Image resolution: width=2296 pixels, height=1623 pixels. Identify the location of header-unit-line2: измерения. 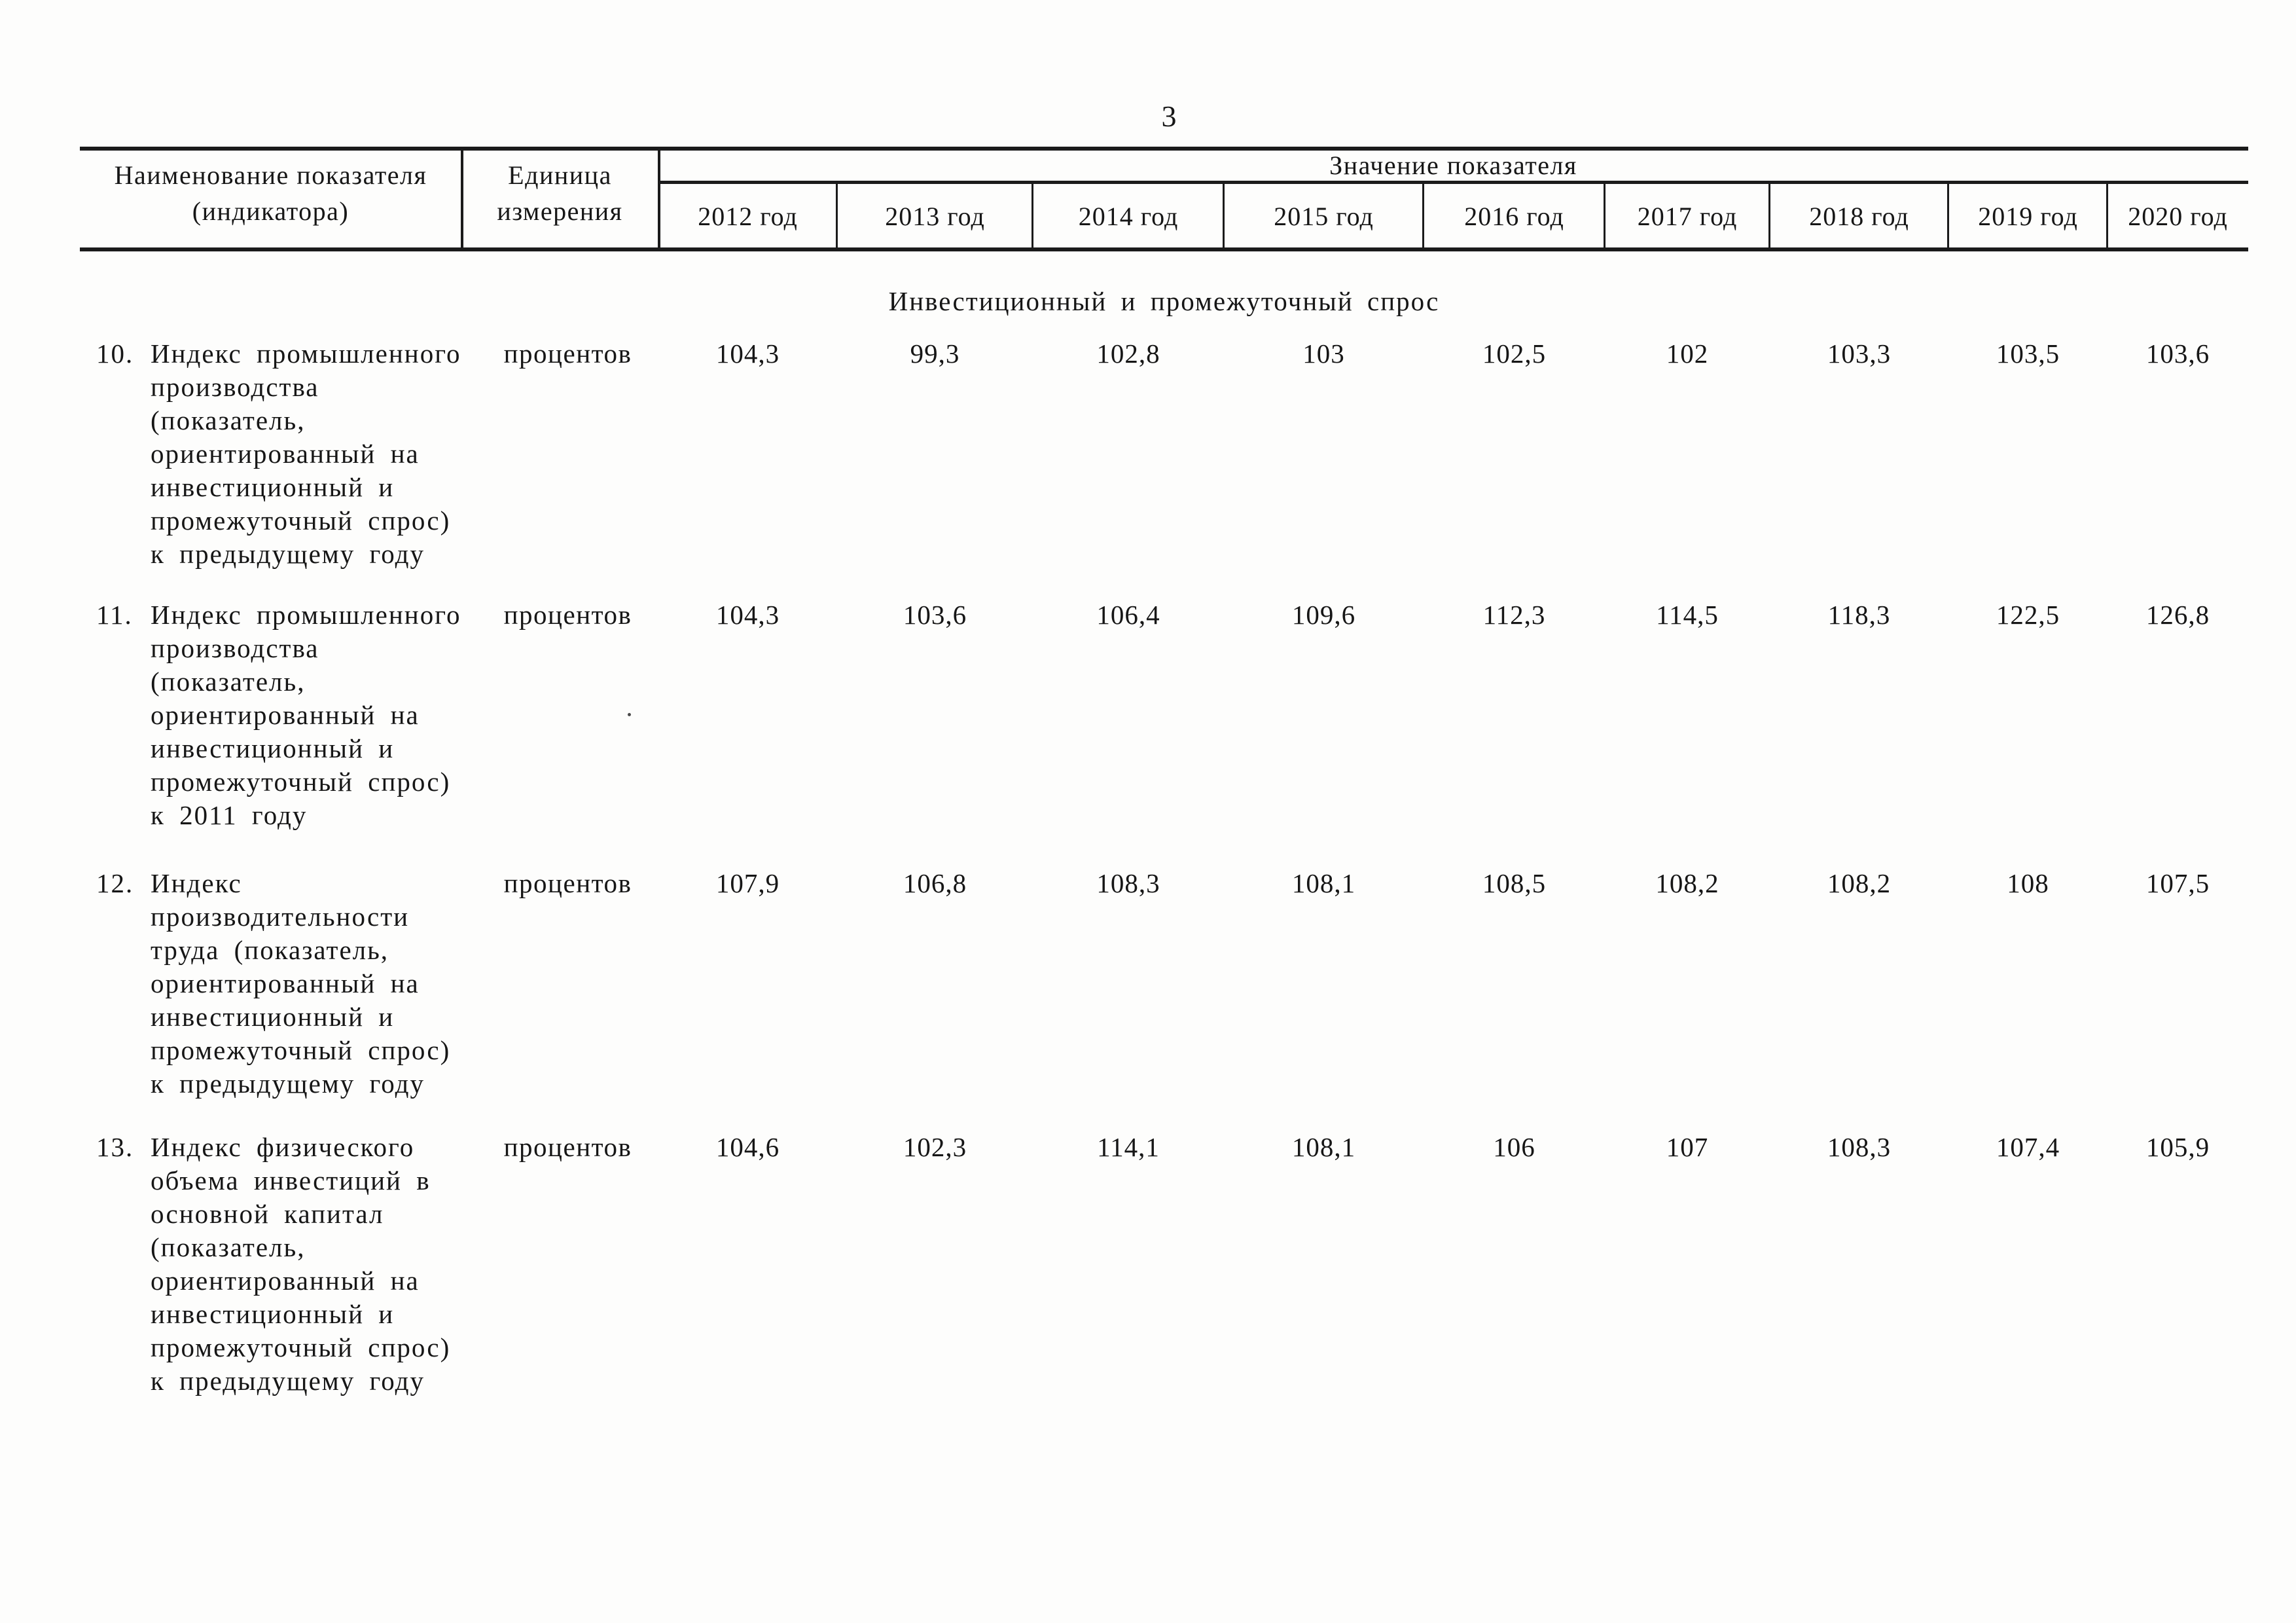
(560, 211).